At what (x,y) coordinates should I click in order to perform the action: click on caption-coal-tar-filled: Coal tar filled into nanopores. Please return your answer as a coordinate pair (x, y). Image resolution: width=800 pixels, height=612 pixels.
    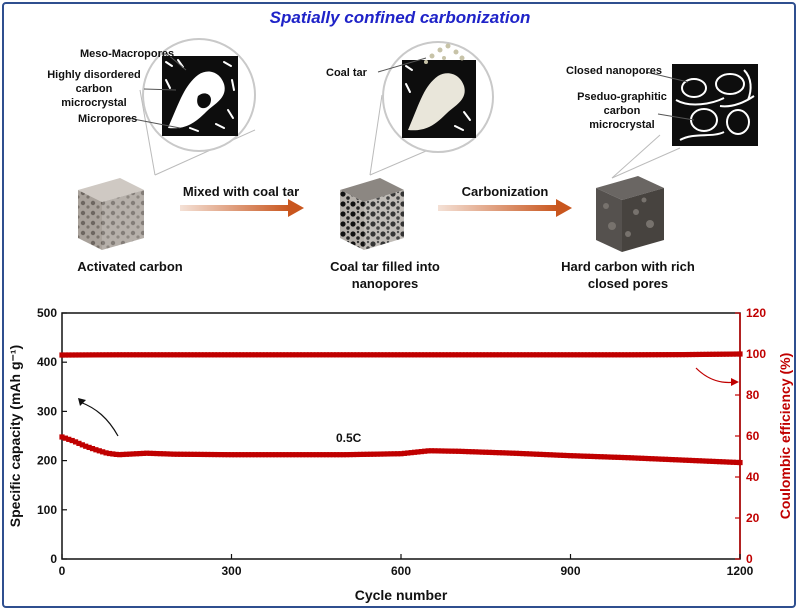
    Looking at the image, I should click on (385, 275).